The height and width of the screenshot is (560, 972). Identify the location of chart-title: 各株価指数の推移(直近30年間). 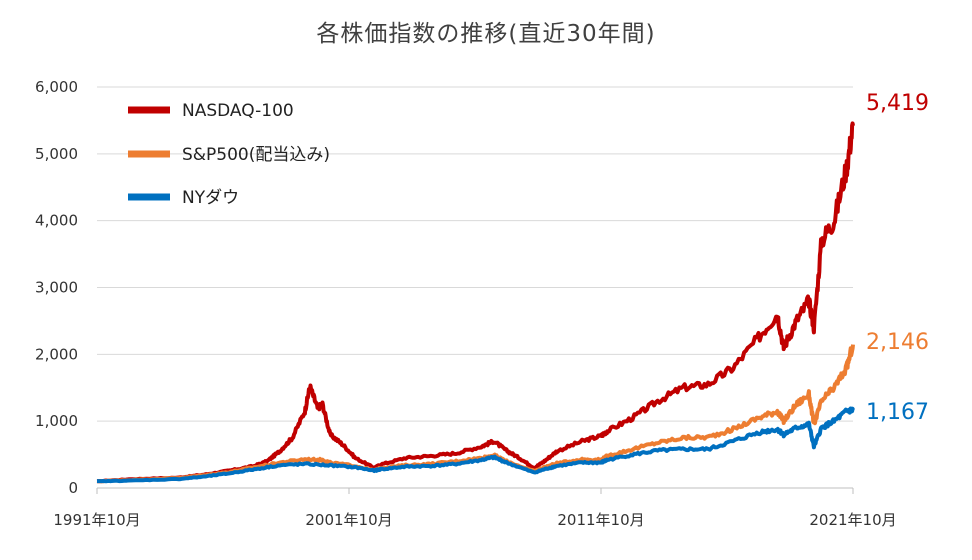
(486, 34).